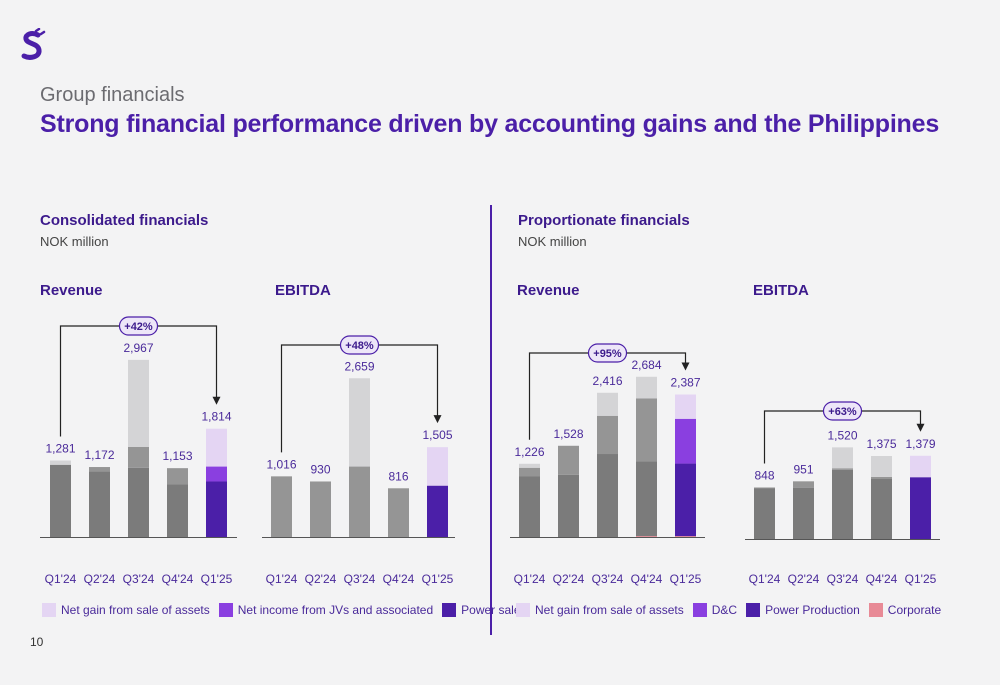 The image size is (1000, 685). Describe the element at coordinates (335, 610) in the screenshot. I see `legend-label: Net income from JVs and associated` at that location.